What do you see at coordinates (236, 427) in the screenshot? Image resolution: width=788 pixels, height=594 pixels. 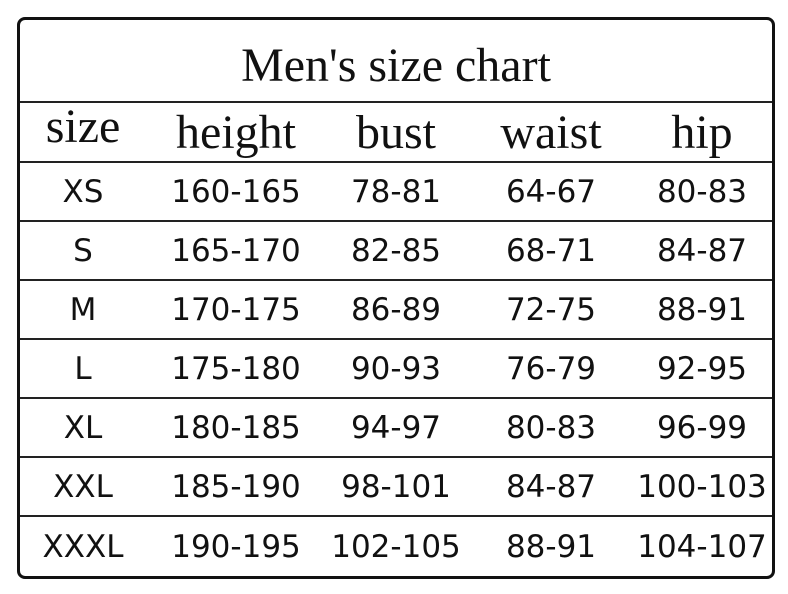 I see `table-cell: 180-185` at bounding box center [236, 427].